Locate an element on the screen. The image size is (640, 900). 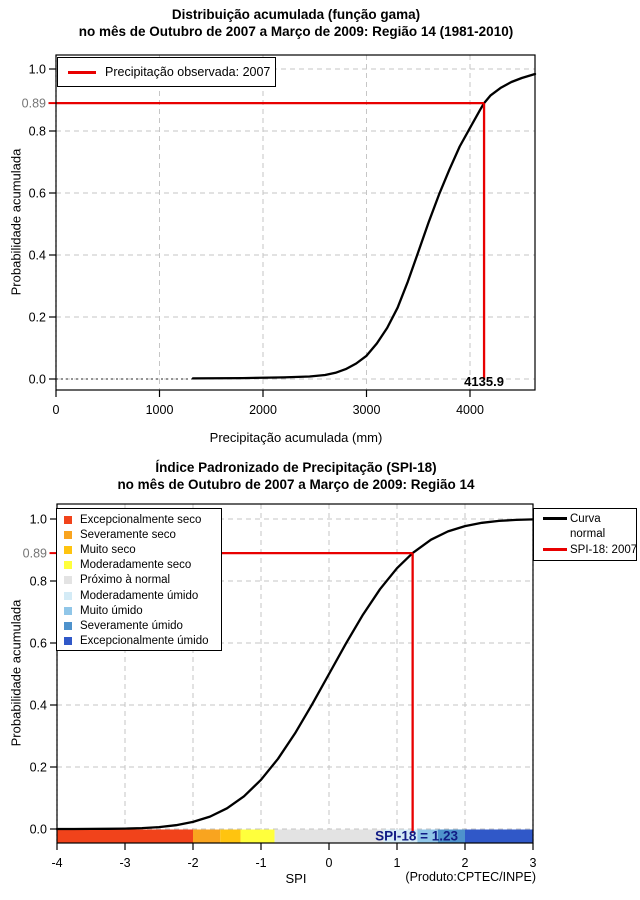
product-credit: (Produto:CPTEC/INPE) is located at coordinates (470, 877).